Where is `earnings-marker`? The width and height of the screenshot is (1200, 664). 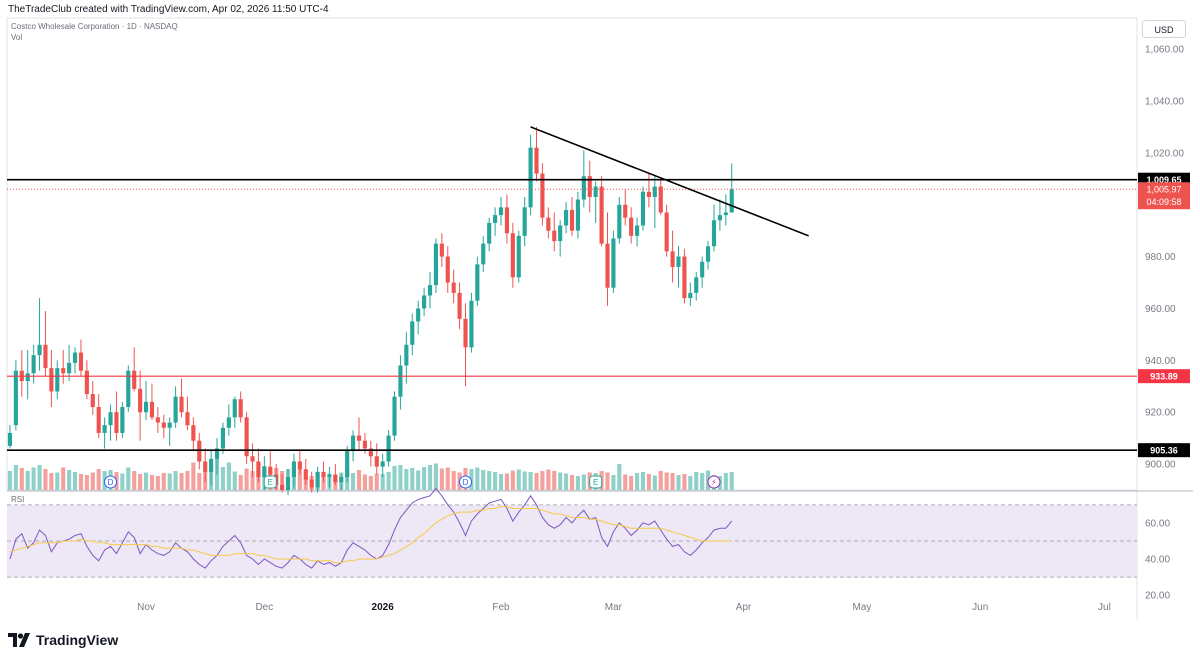 earnings-marker is located at coordinates (596, 482).